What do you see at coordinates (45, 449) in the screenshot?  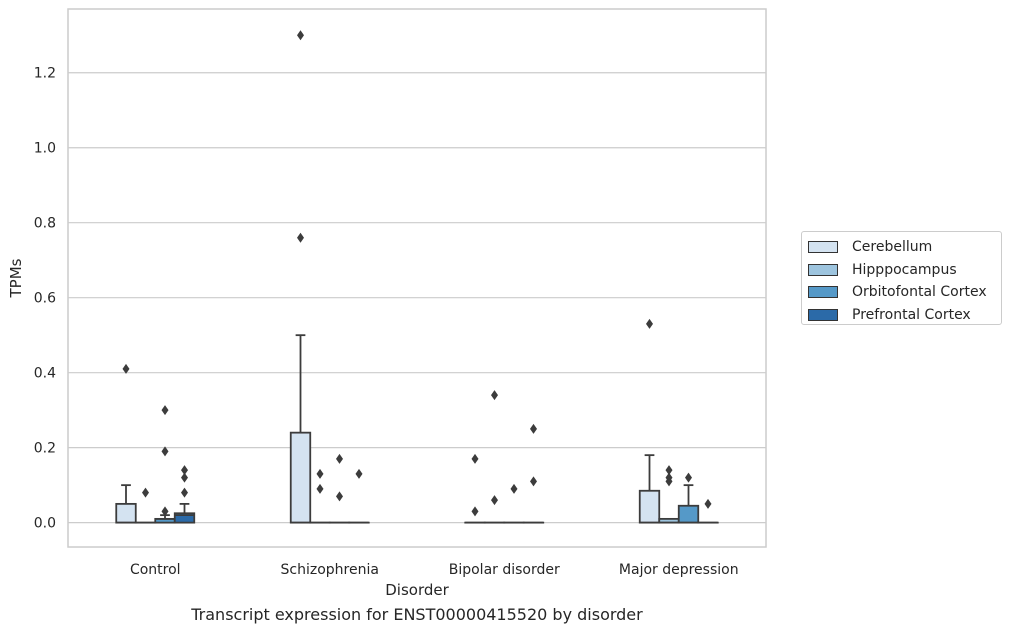 I see `y-tick-label: 0.2` at bounding box center [45, 449].